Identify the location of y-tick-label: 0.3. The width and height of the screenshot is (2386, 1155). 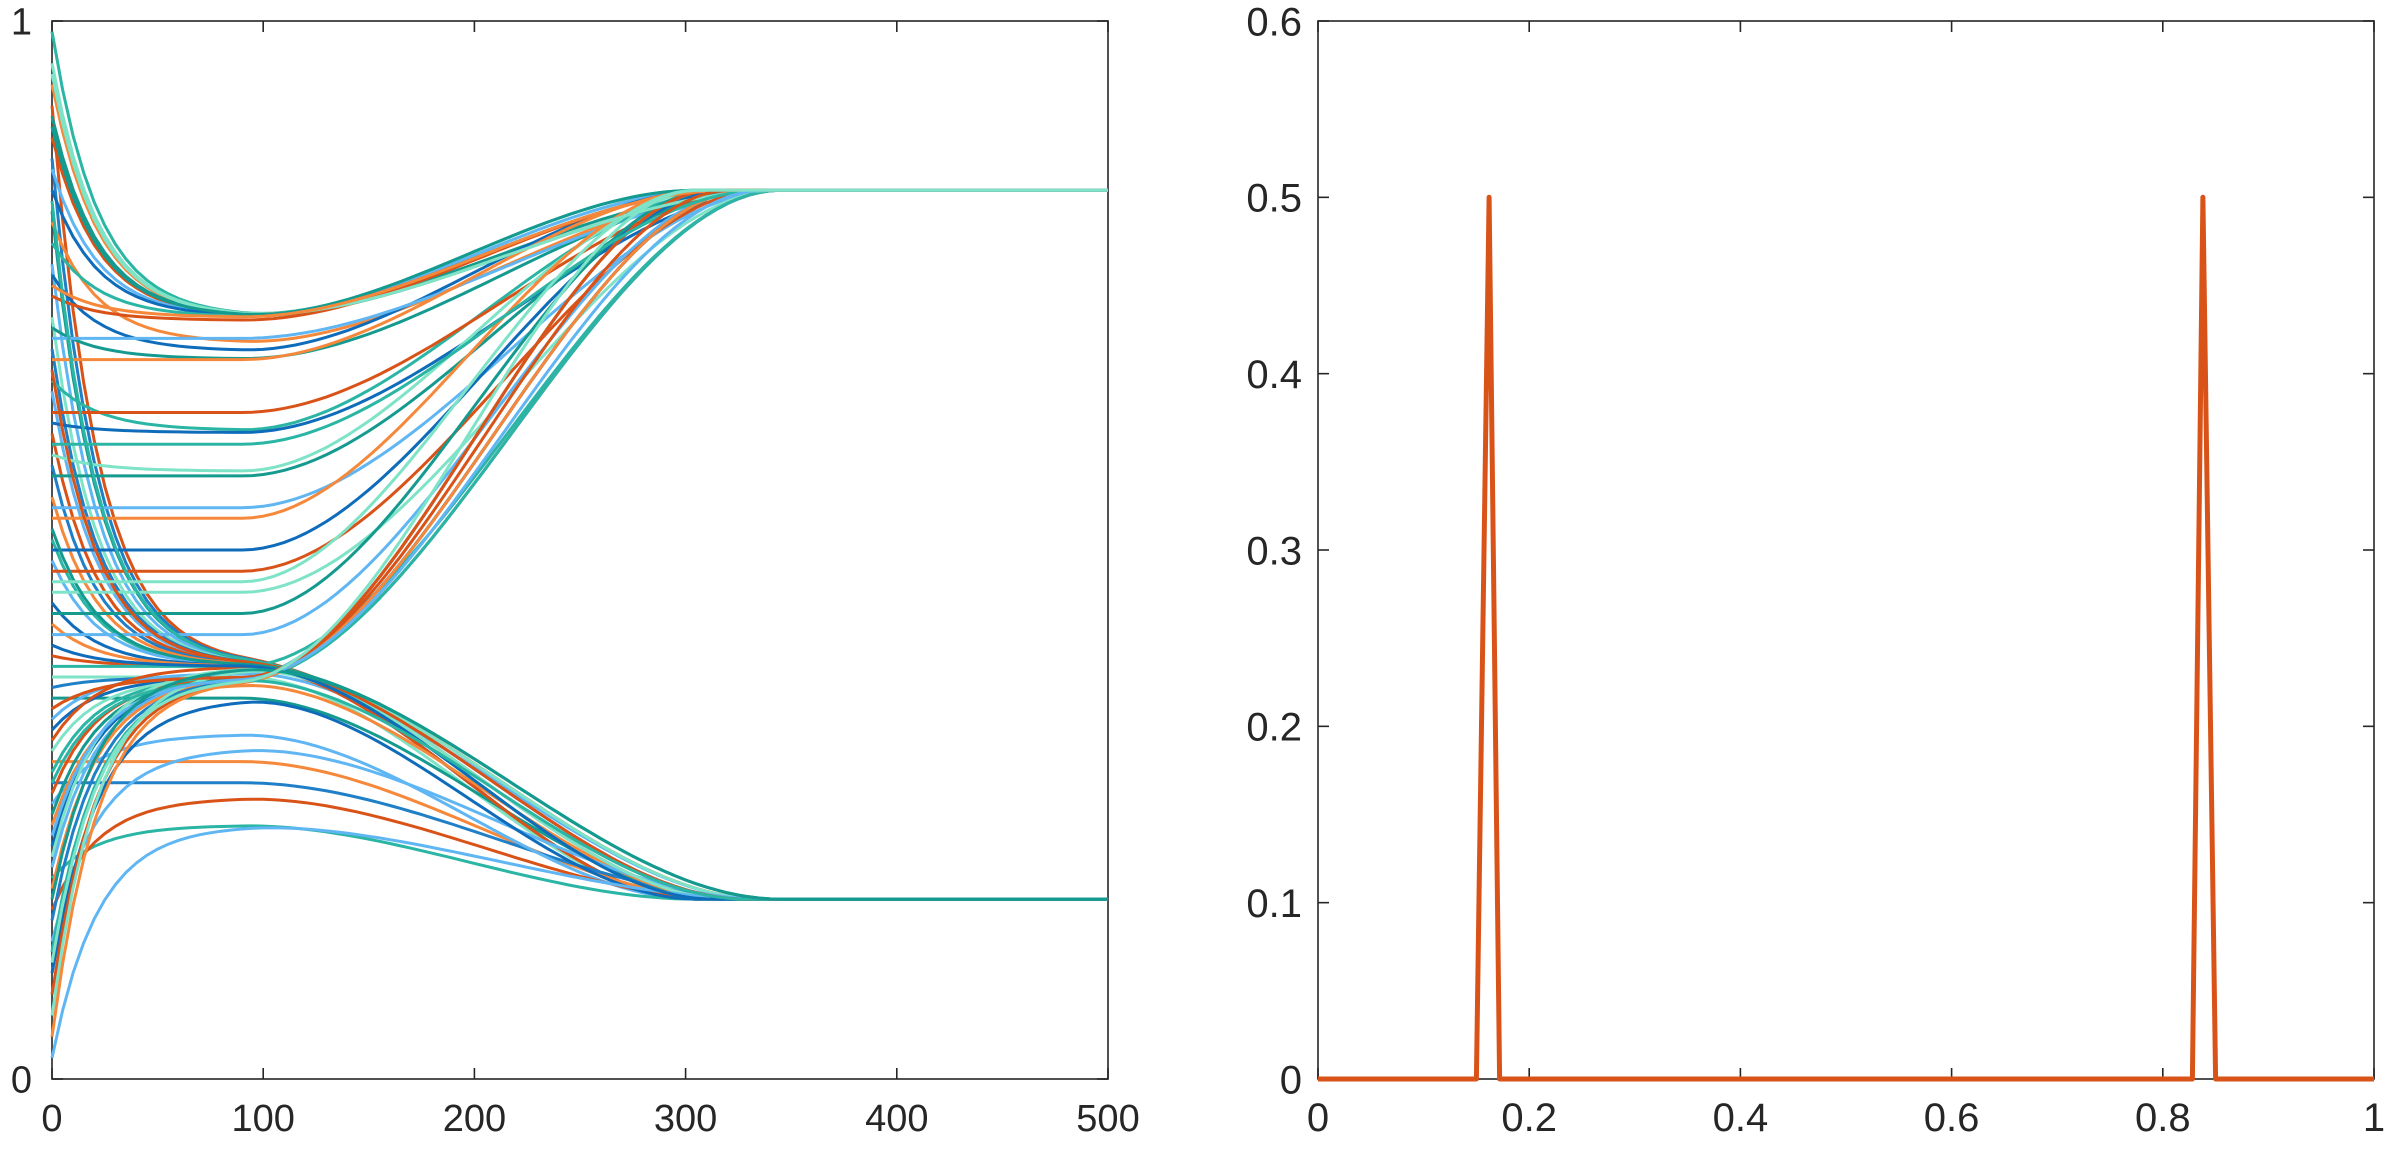
(1274, 551).